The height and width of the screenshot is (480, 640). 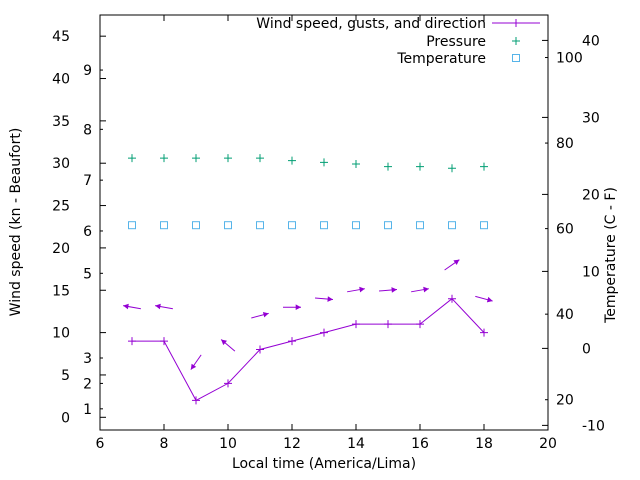 What do you see at coordinates (65, 376) in the screenshot?
I see `kn-tick-label: 5` at bounding box center [65, 376].